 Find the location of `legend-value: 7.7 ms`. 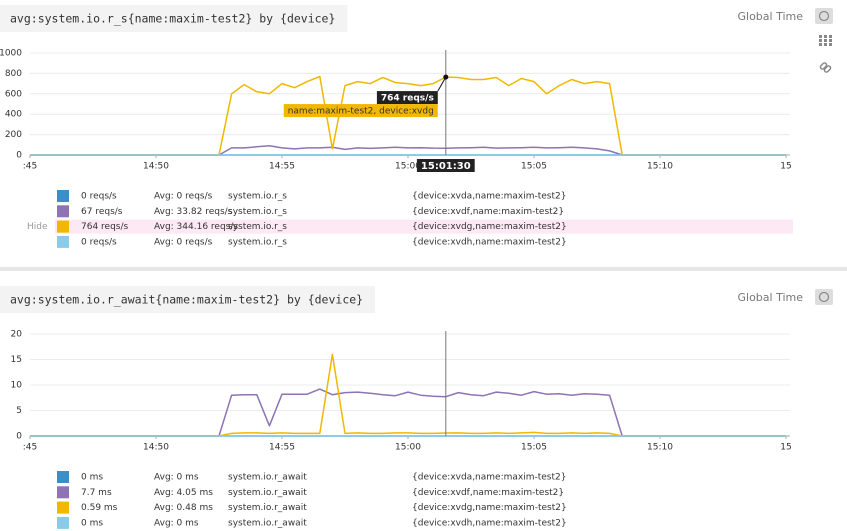

legend-value: 7.7 ms is located at coordinates (96, 493).